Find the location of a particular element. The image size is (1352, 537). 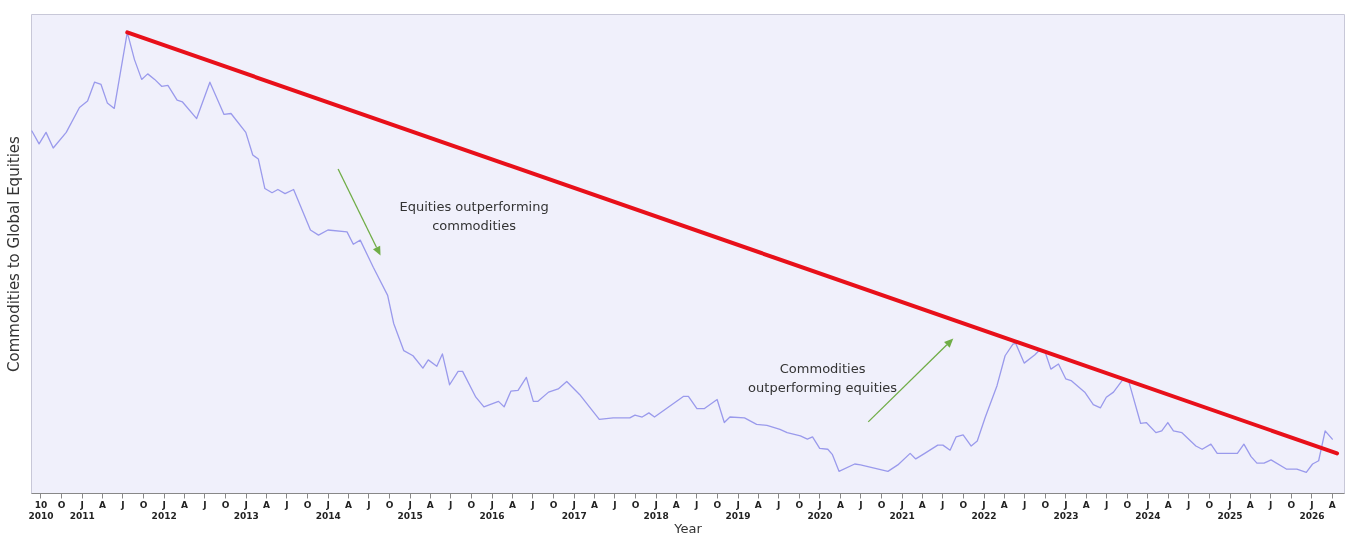

x-tick-label: J 2015 is located at coordinates (410, 510).